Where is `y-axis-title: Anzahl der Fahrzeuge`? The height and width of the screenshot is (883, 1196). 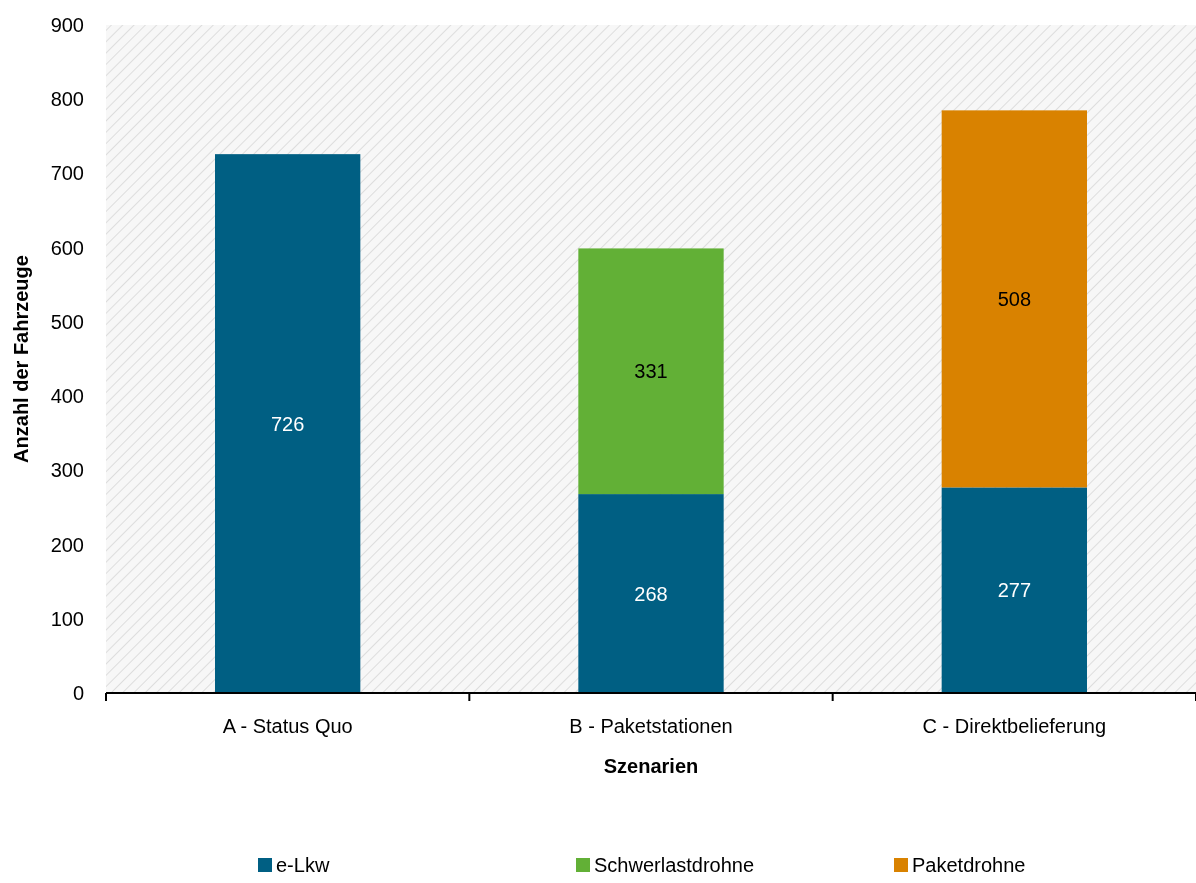
y-axis-title: Anzahl der Fahrzeuge is located at coordinates (21, 359).